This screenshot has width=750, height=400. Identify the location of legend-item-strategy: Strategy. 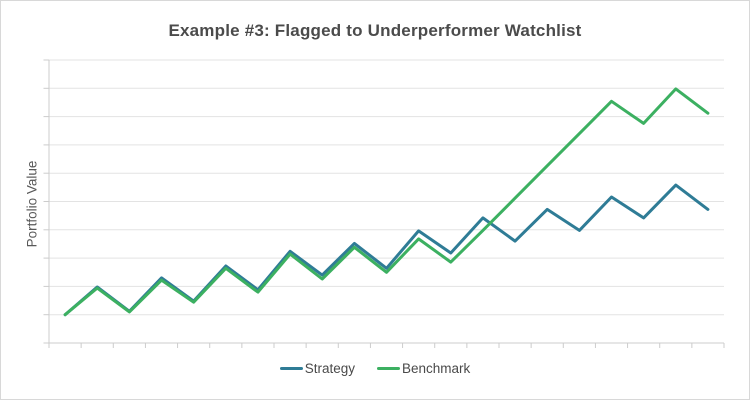
(317, 368).